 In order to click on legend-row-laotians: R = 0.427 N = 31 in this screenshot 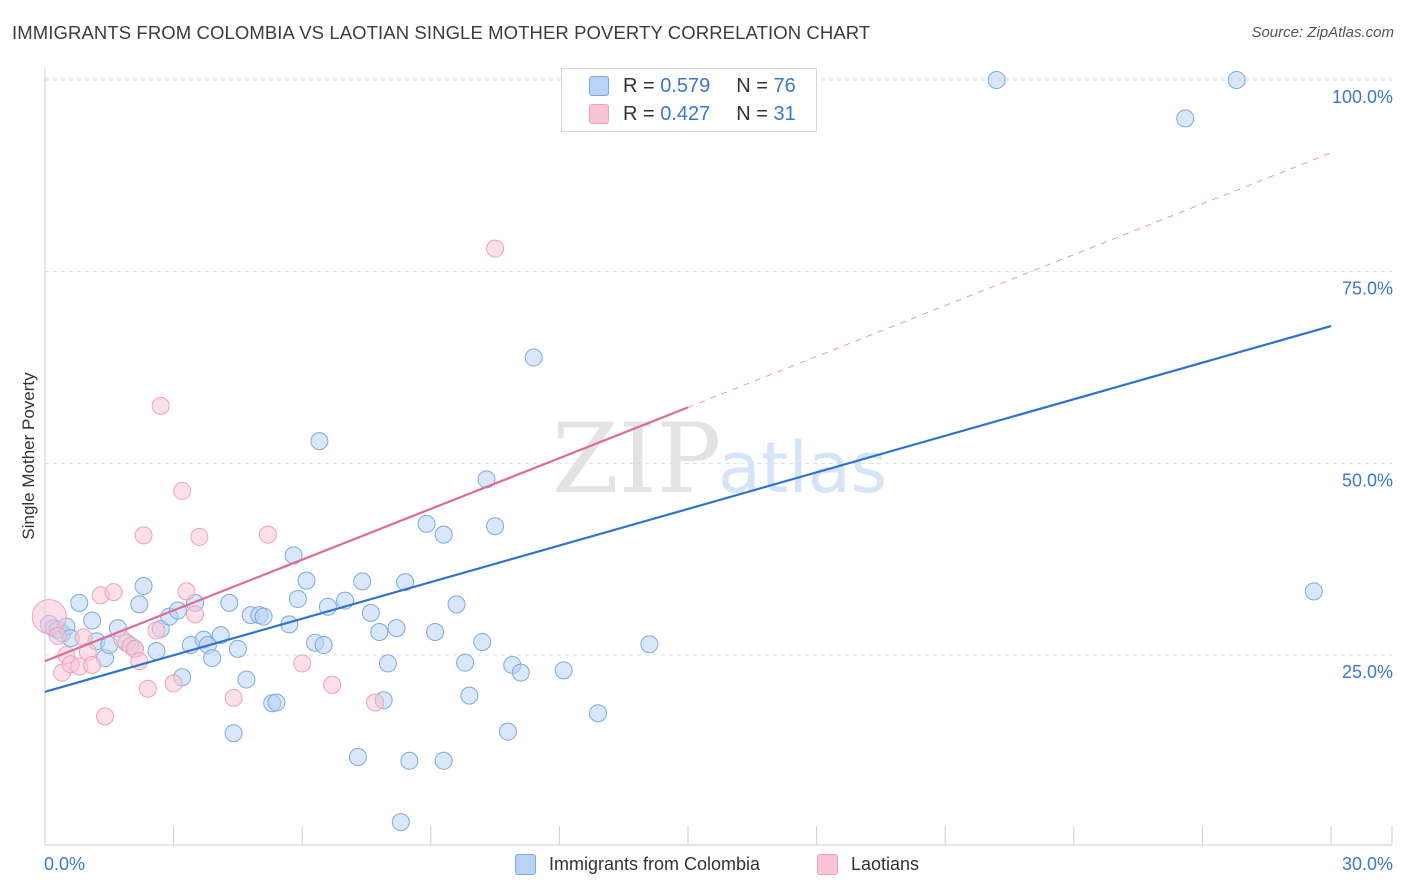, I will do `click(679, 114)`.